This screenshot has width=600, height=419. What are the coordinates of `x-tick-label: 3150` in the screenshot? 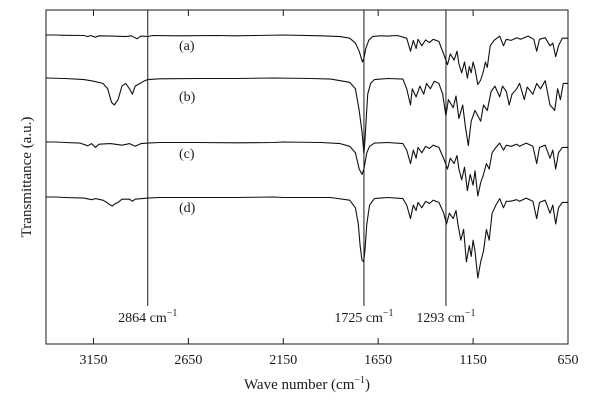 It's located at (93, 360).